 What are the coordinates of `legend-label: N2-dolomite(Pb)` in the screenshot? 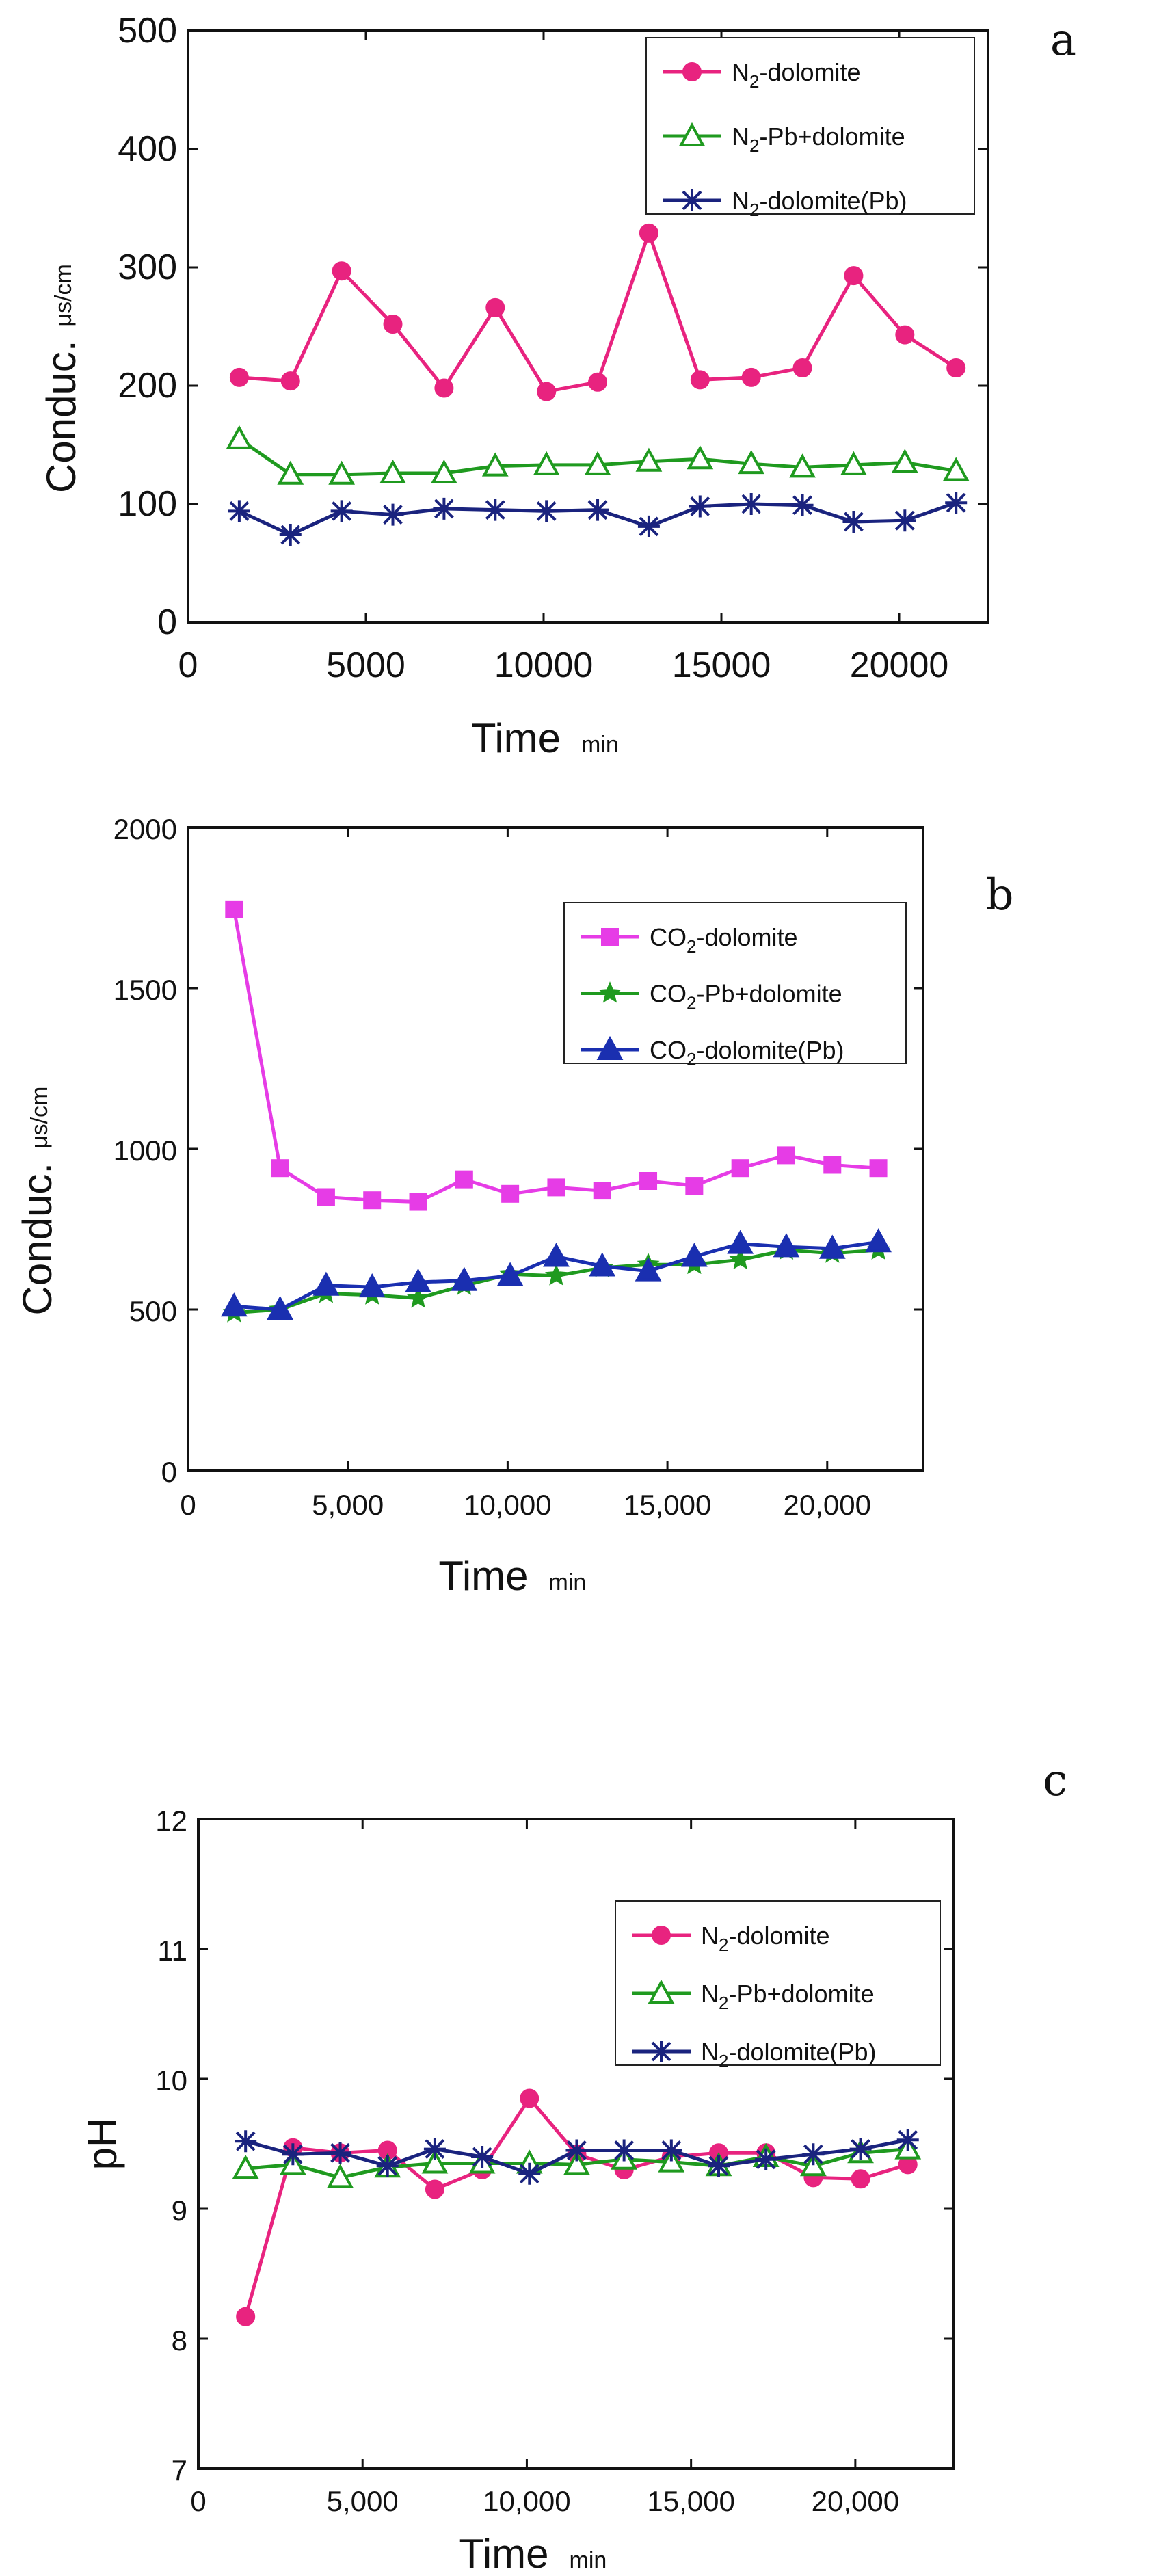 It's located at (789, 2054).